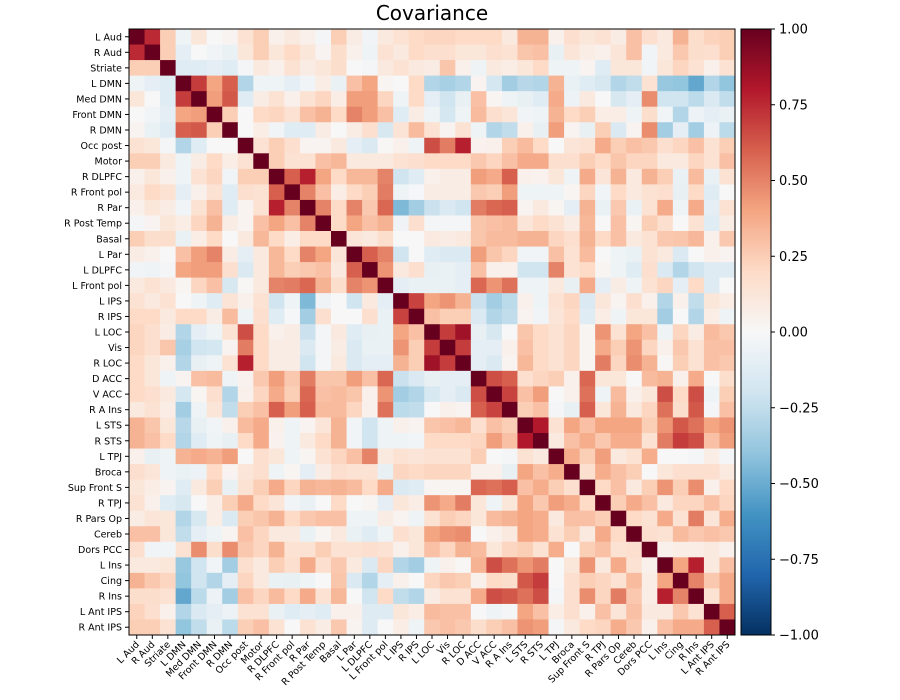  I want to click on colorbar-tick-label: −1.00, so click(799, 636).